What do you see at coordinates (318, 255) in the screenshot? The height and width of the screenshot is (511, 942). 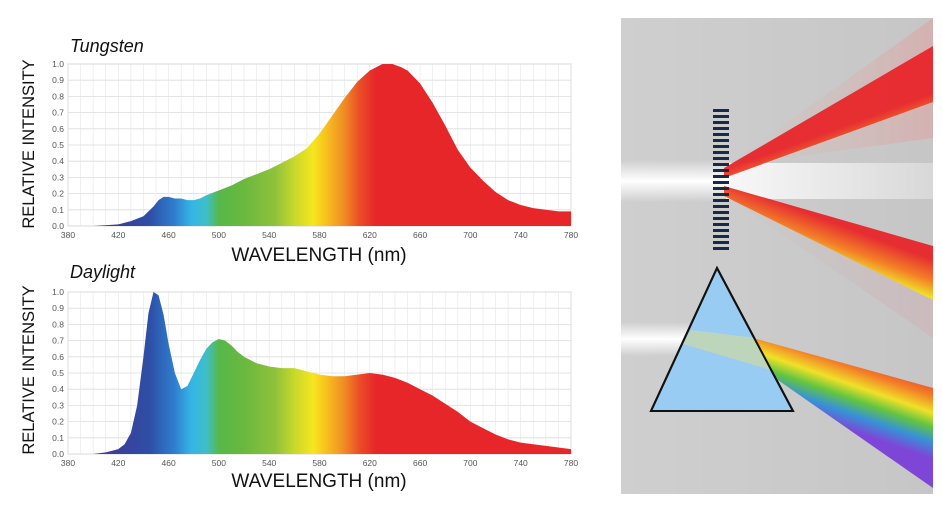 I see `tungsten-x-axis-label: WAVELENGTH (nm)` at bounding box center [318, 255].